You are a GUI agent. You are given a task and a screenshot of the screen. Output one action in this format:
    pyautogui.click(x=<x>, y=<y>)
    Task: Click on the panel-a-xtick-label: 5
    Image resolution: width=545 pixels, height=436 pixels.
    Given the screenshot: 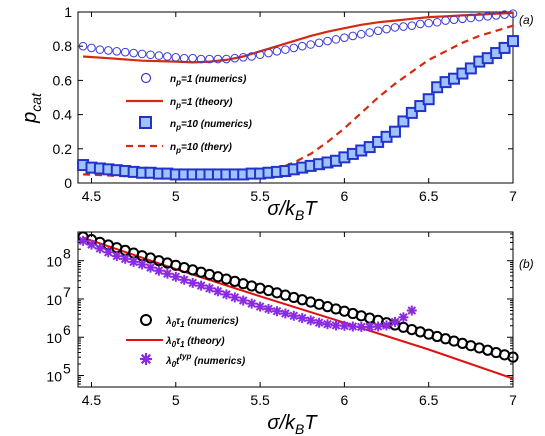 What is the action you would take?
    pyautogui.click(x=176, y=196)
    